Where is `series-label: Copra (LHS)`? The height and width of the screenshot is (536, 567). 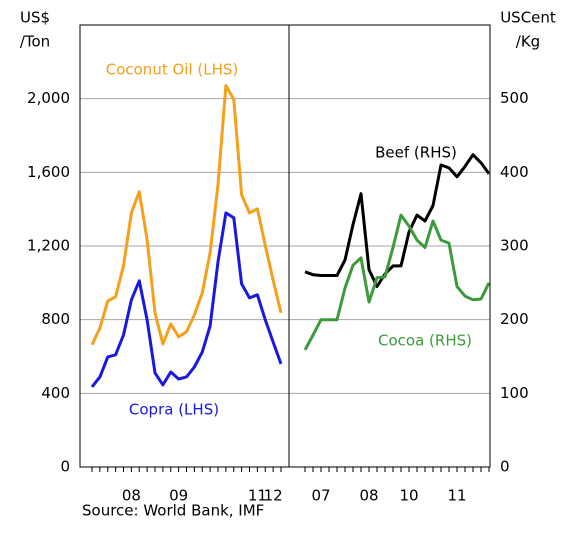
series-label: Copra (LHS) is located at coordinates (174, 410).